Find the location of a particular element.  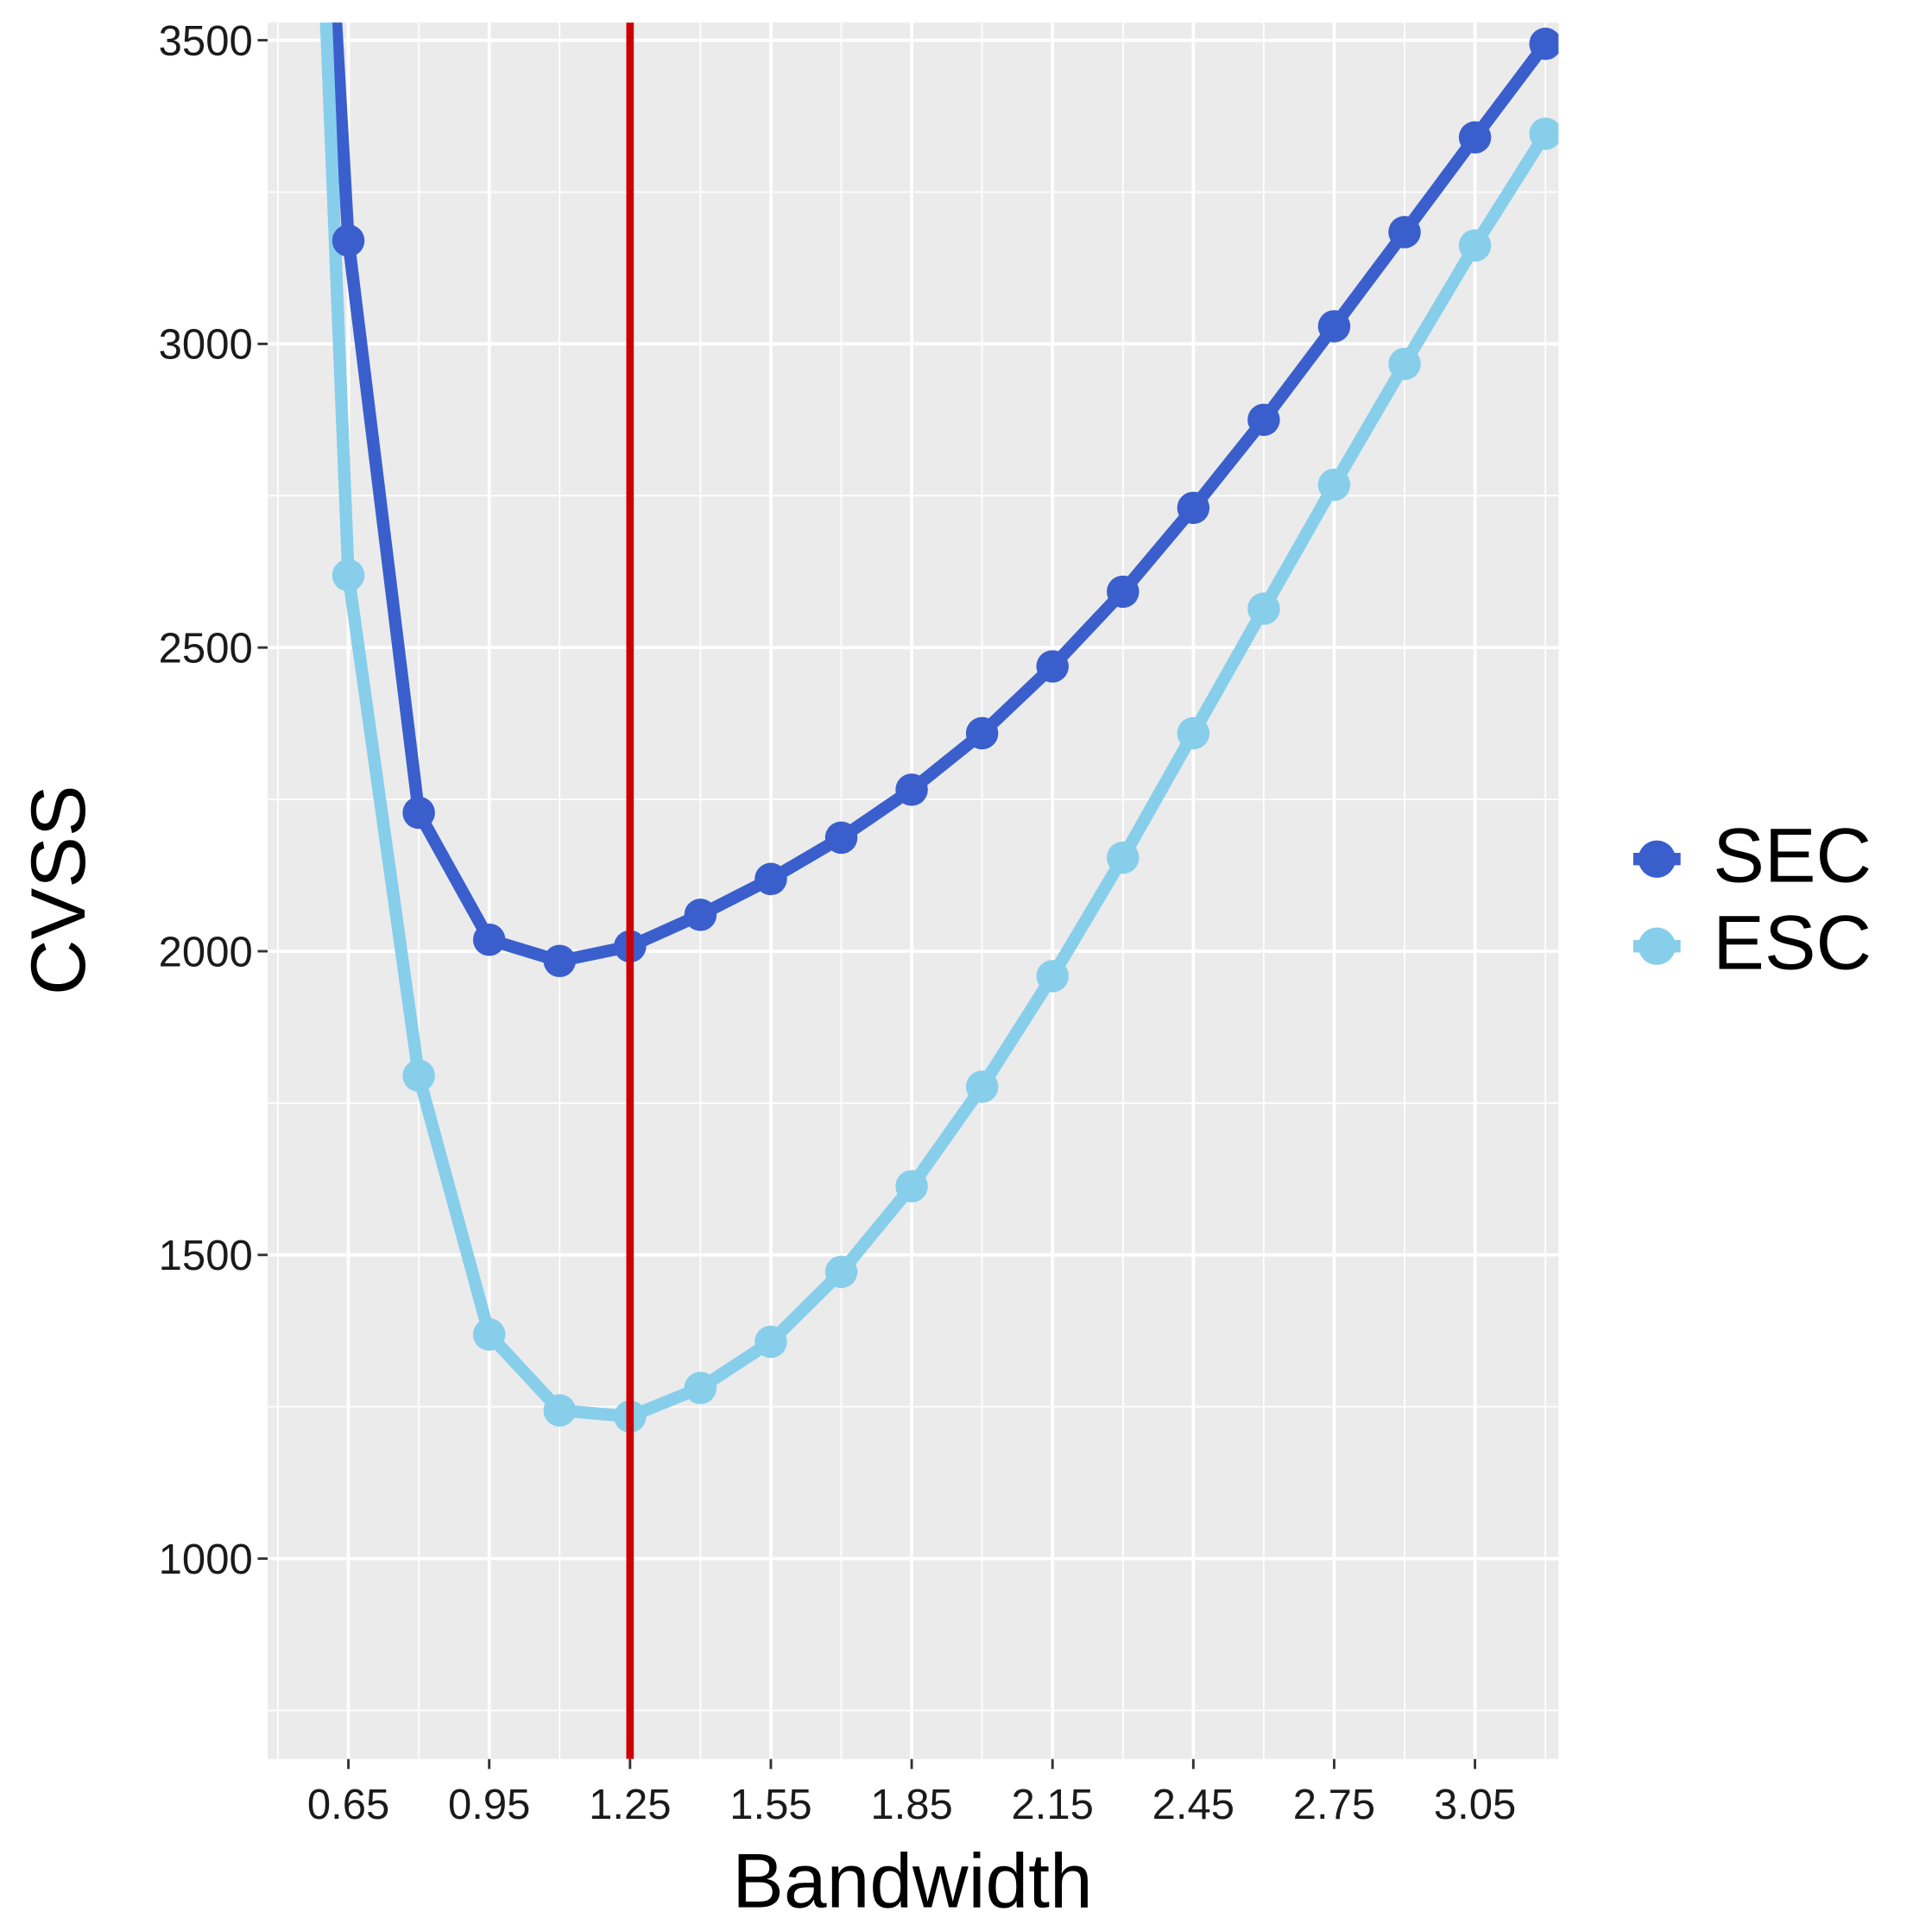

y-tick-label: 1000 is located at coordinates (206, 1560).